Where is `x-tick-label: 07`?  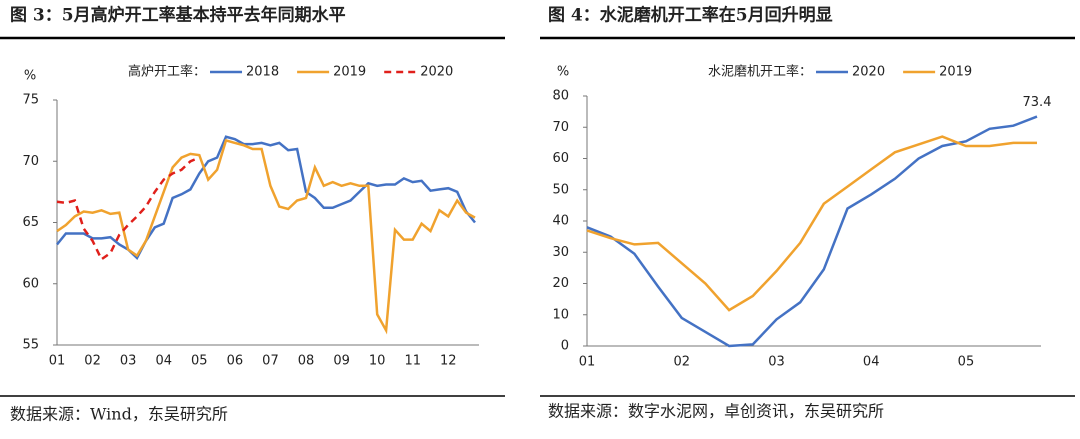 x-tick-label: 07 is located at coordinates (270, 361).